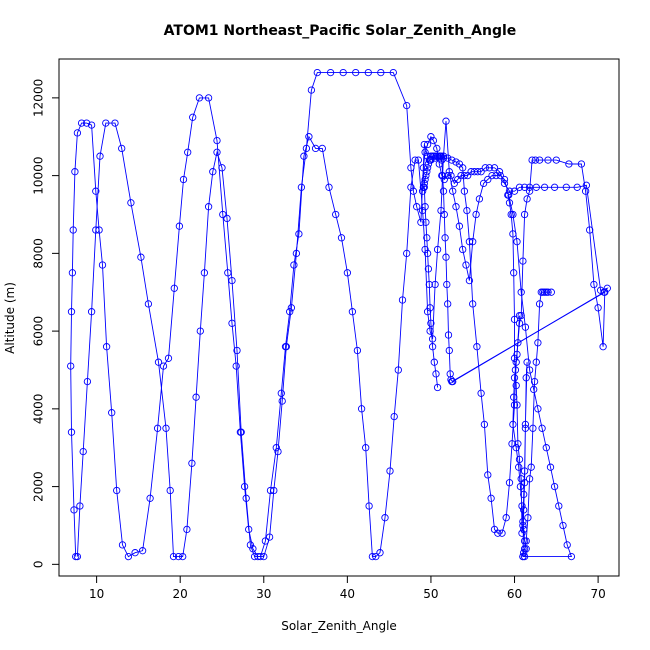  Describe the element at coordinates (180, 594) in the screenshot. I see `x-tick-label: 20` at that location.